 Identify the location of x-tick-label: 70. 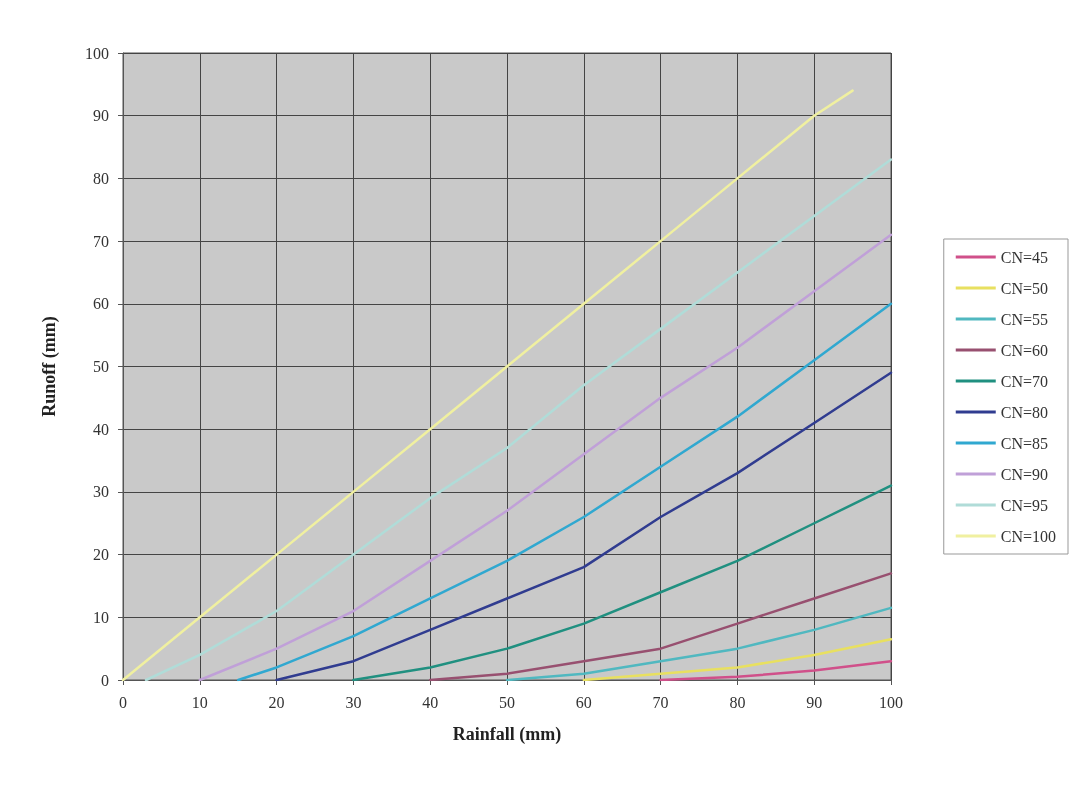
(660, 702).